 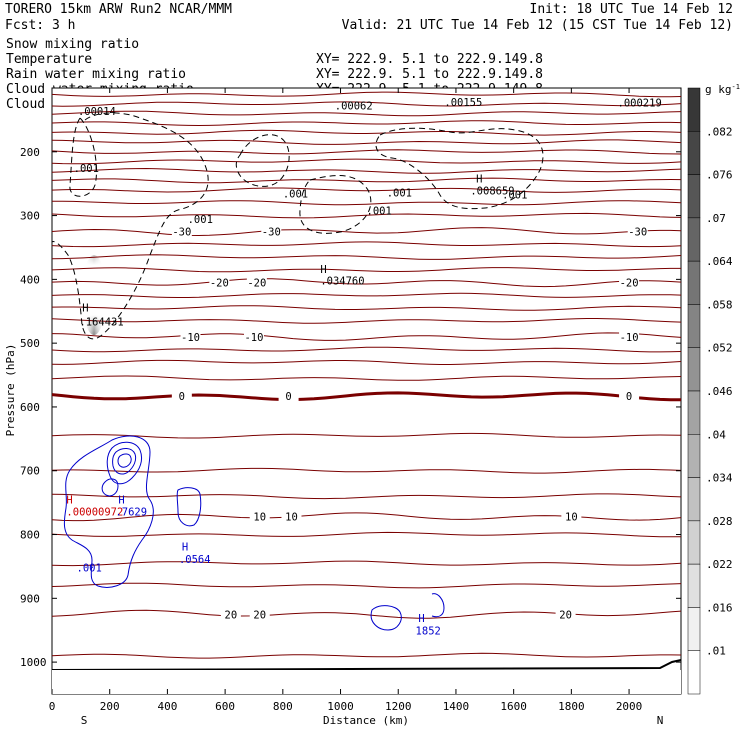 What do you see at coordinates (30, 471) in the screenshot?
I see `y-tick-label: 700` at bounding box center [30, 471].